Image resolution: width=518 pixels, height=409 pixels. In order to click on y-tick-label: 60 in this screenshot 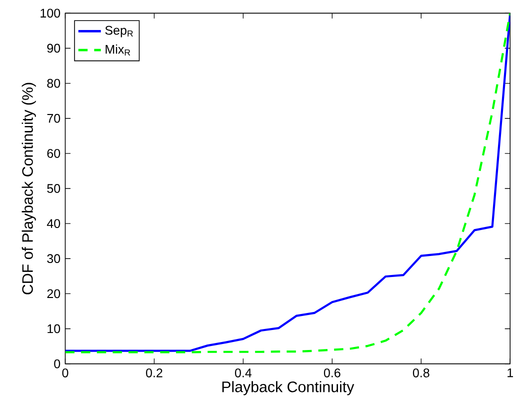, I will do `click(53, 153)`.